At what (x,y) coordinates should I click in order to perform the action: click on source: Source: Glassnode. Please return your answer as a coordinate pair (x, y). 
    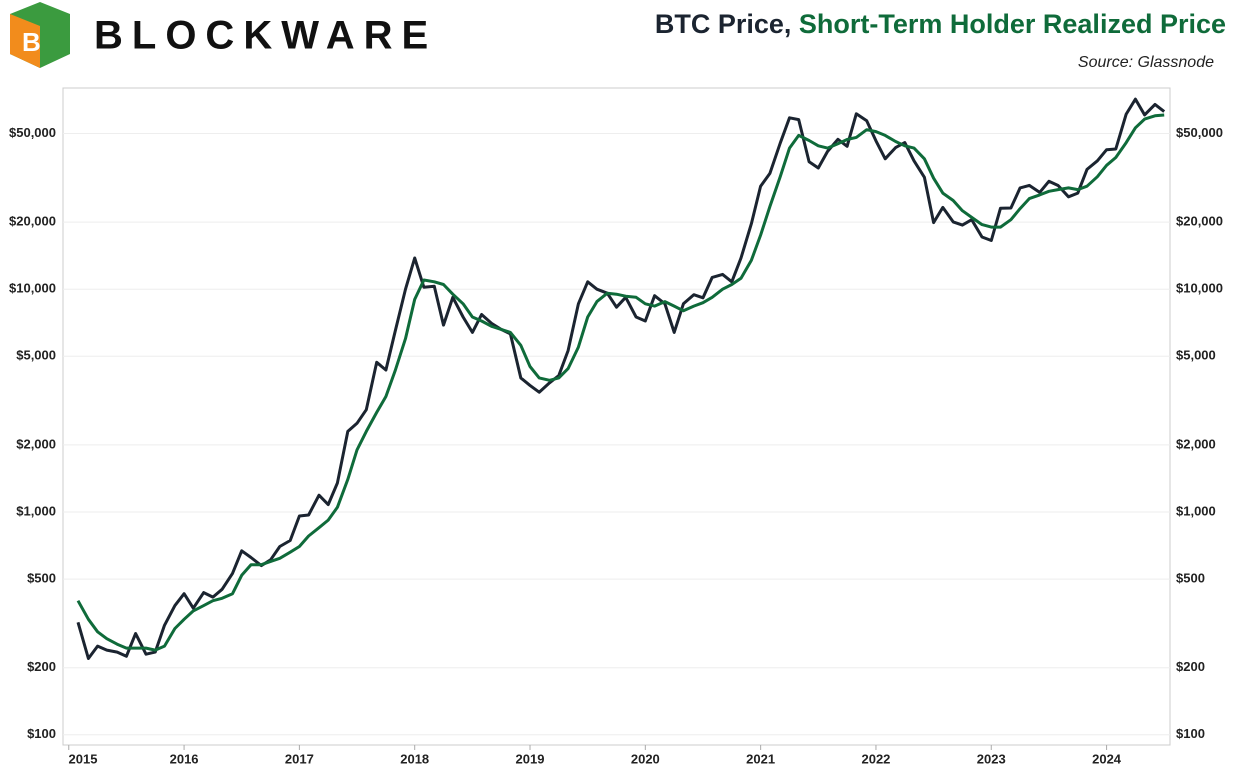
    Looking at the image, I should click on (1146, 62).